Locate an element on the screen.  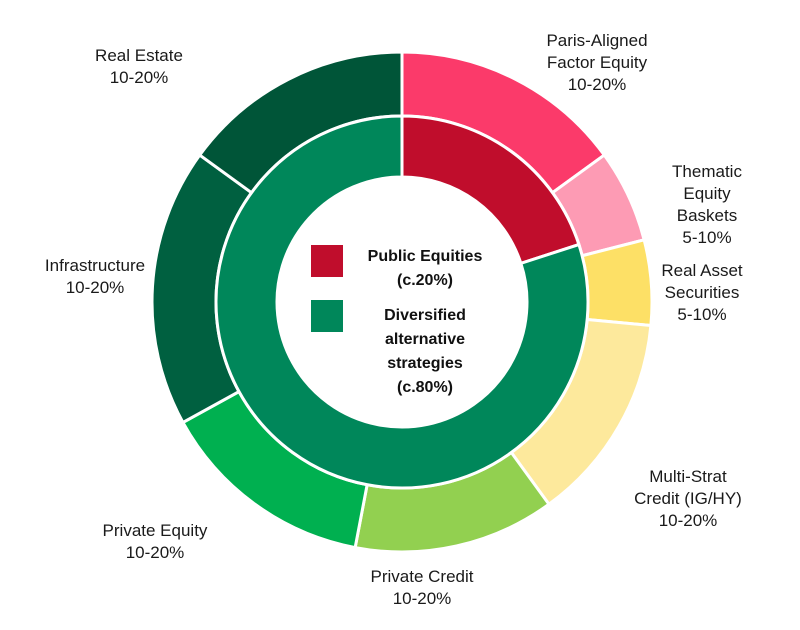
segment-name: Thematic Equity Baskets is located at coordinates (707, 193).